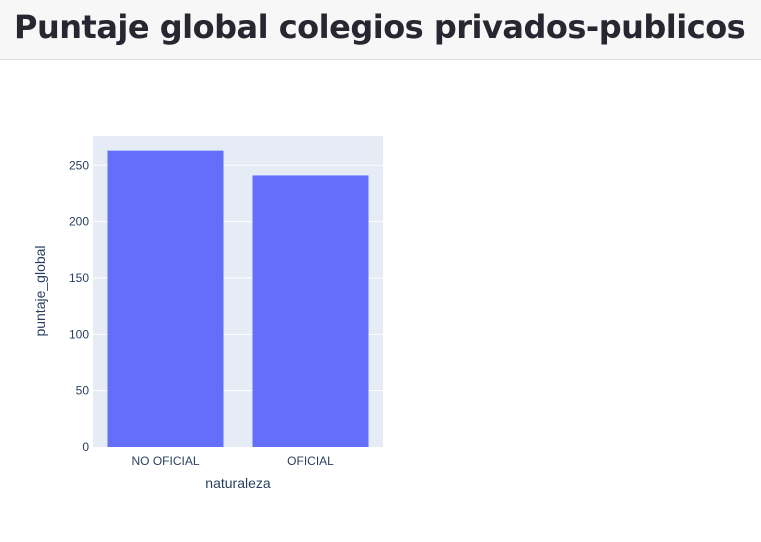  I want to click on y-tick-label: 250, so click(79, 165).